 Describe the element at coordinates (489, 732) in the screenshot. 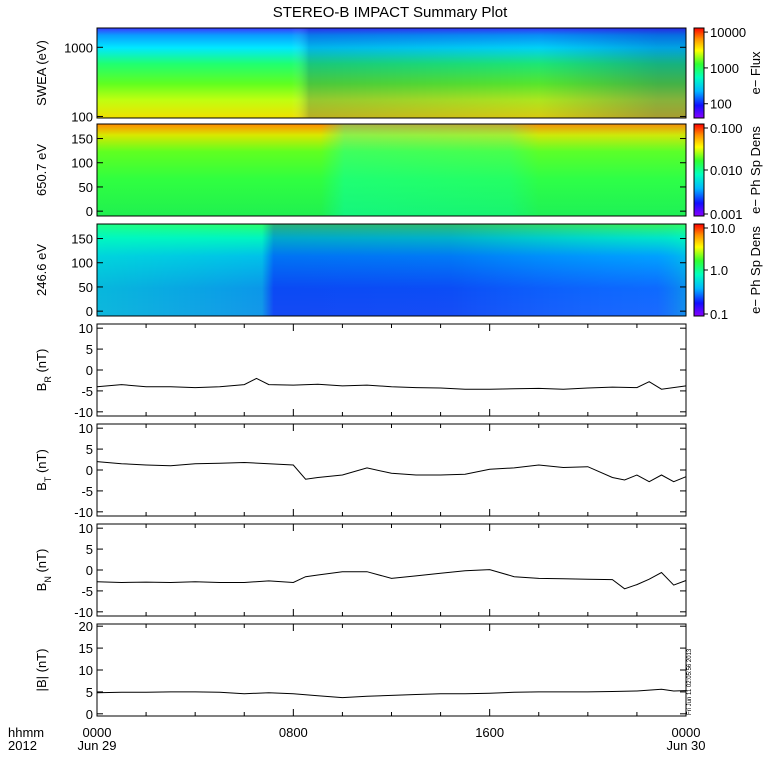

I see `xtick-label: 1600` at that location.